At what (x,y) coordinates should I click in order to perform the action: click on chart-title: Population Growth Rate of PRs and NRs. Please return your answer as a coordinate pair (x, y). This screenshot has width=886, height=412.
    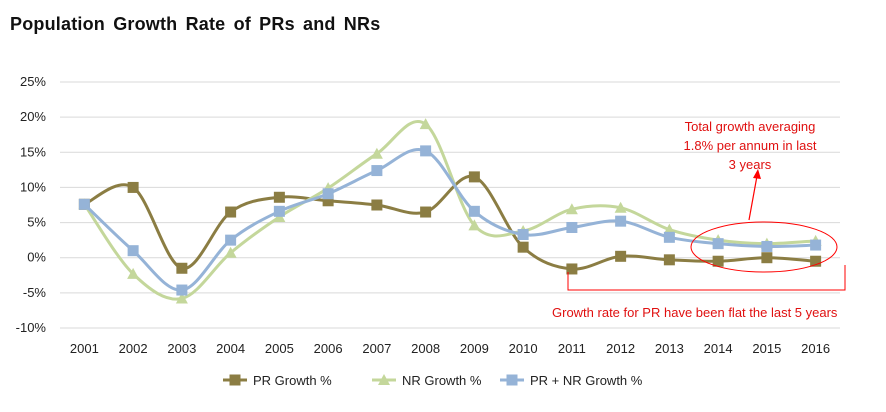
    Looking at the image, I should click on (195, 24).